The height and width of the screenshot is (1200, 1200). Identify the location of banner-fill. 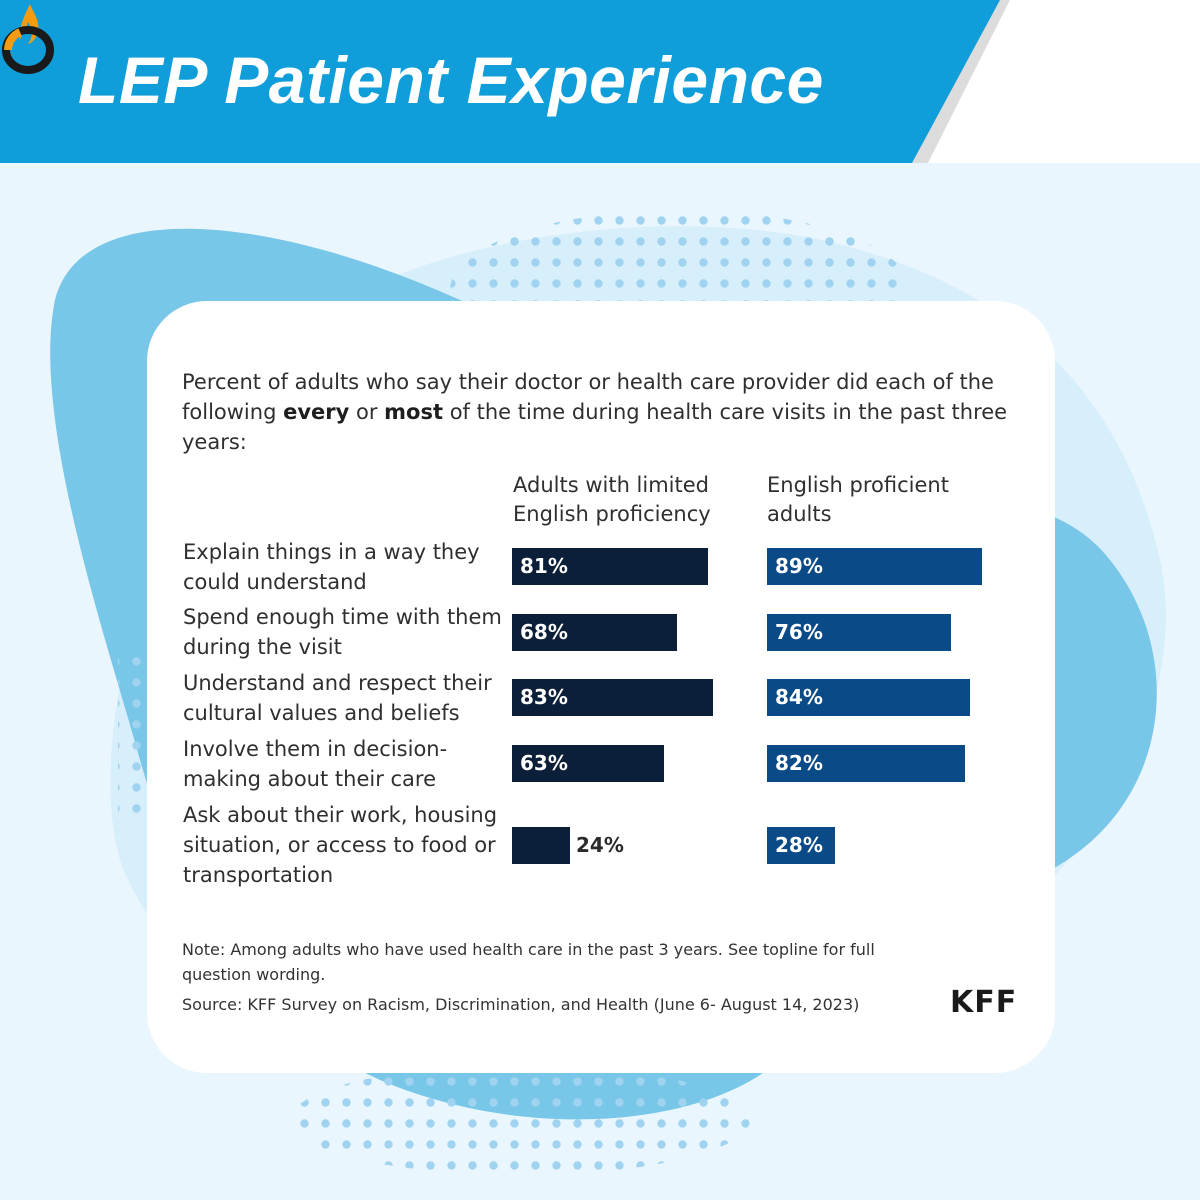
(500, 81).